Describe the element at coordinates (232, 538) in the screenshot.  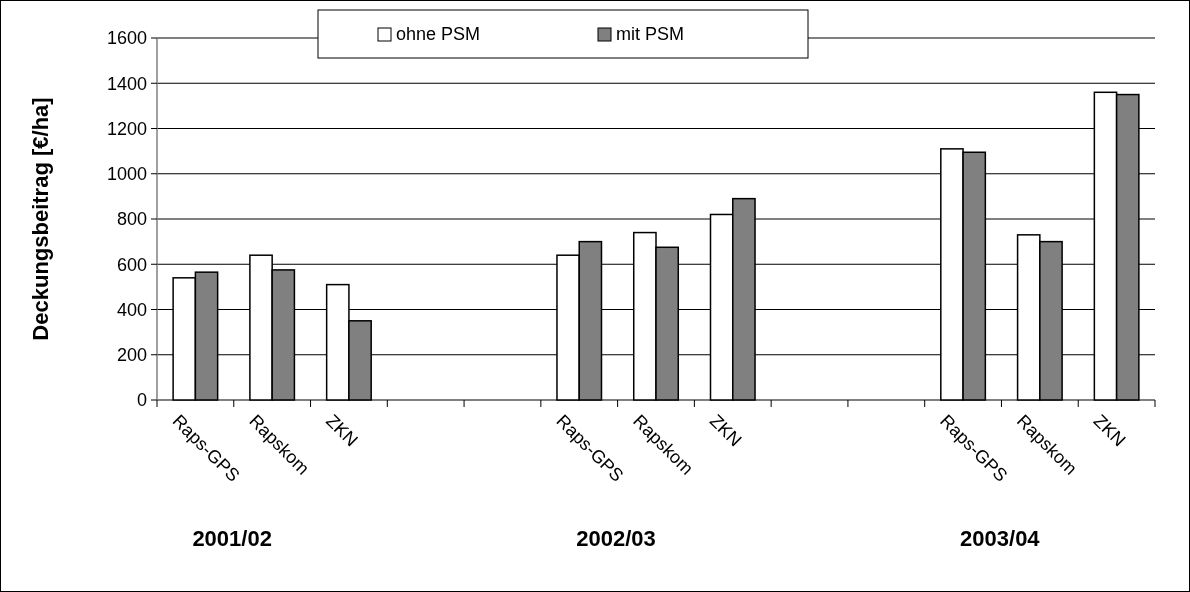
I see `text: 2001/02` at that location.